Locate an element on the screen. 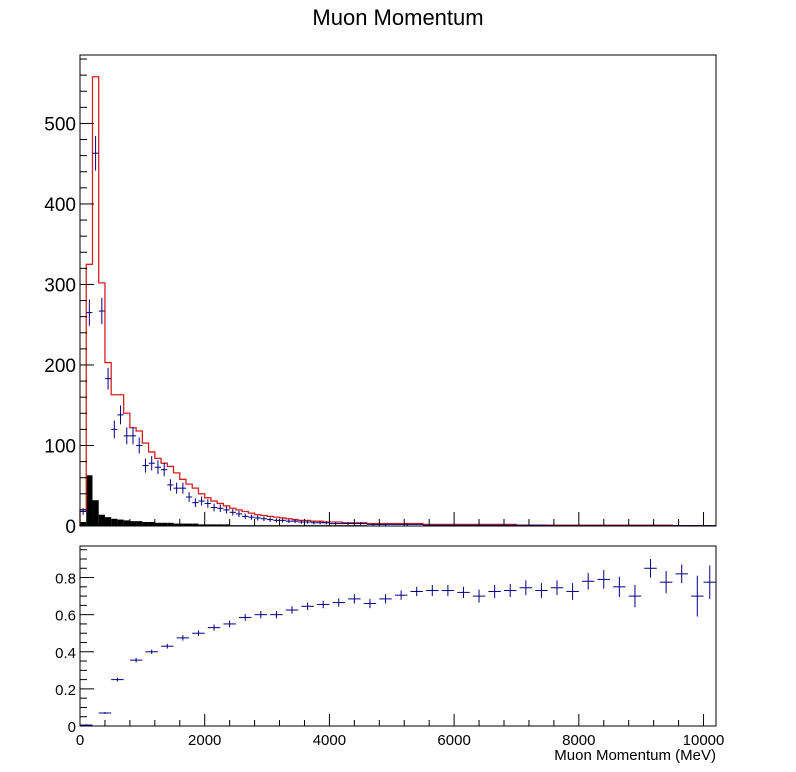 This screenshot has width=796, height=772. y-tick-label: 300 is located at coordinates (60, 285).